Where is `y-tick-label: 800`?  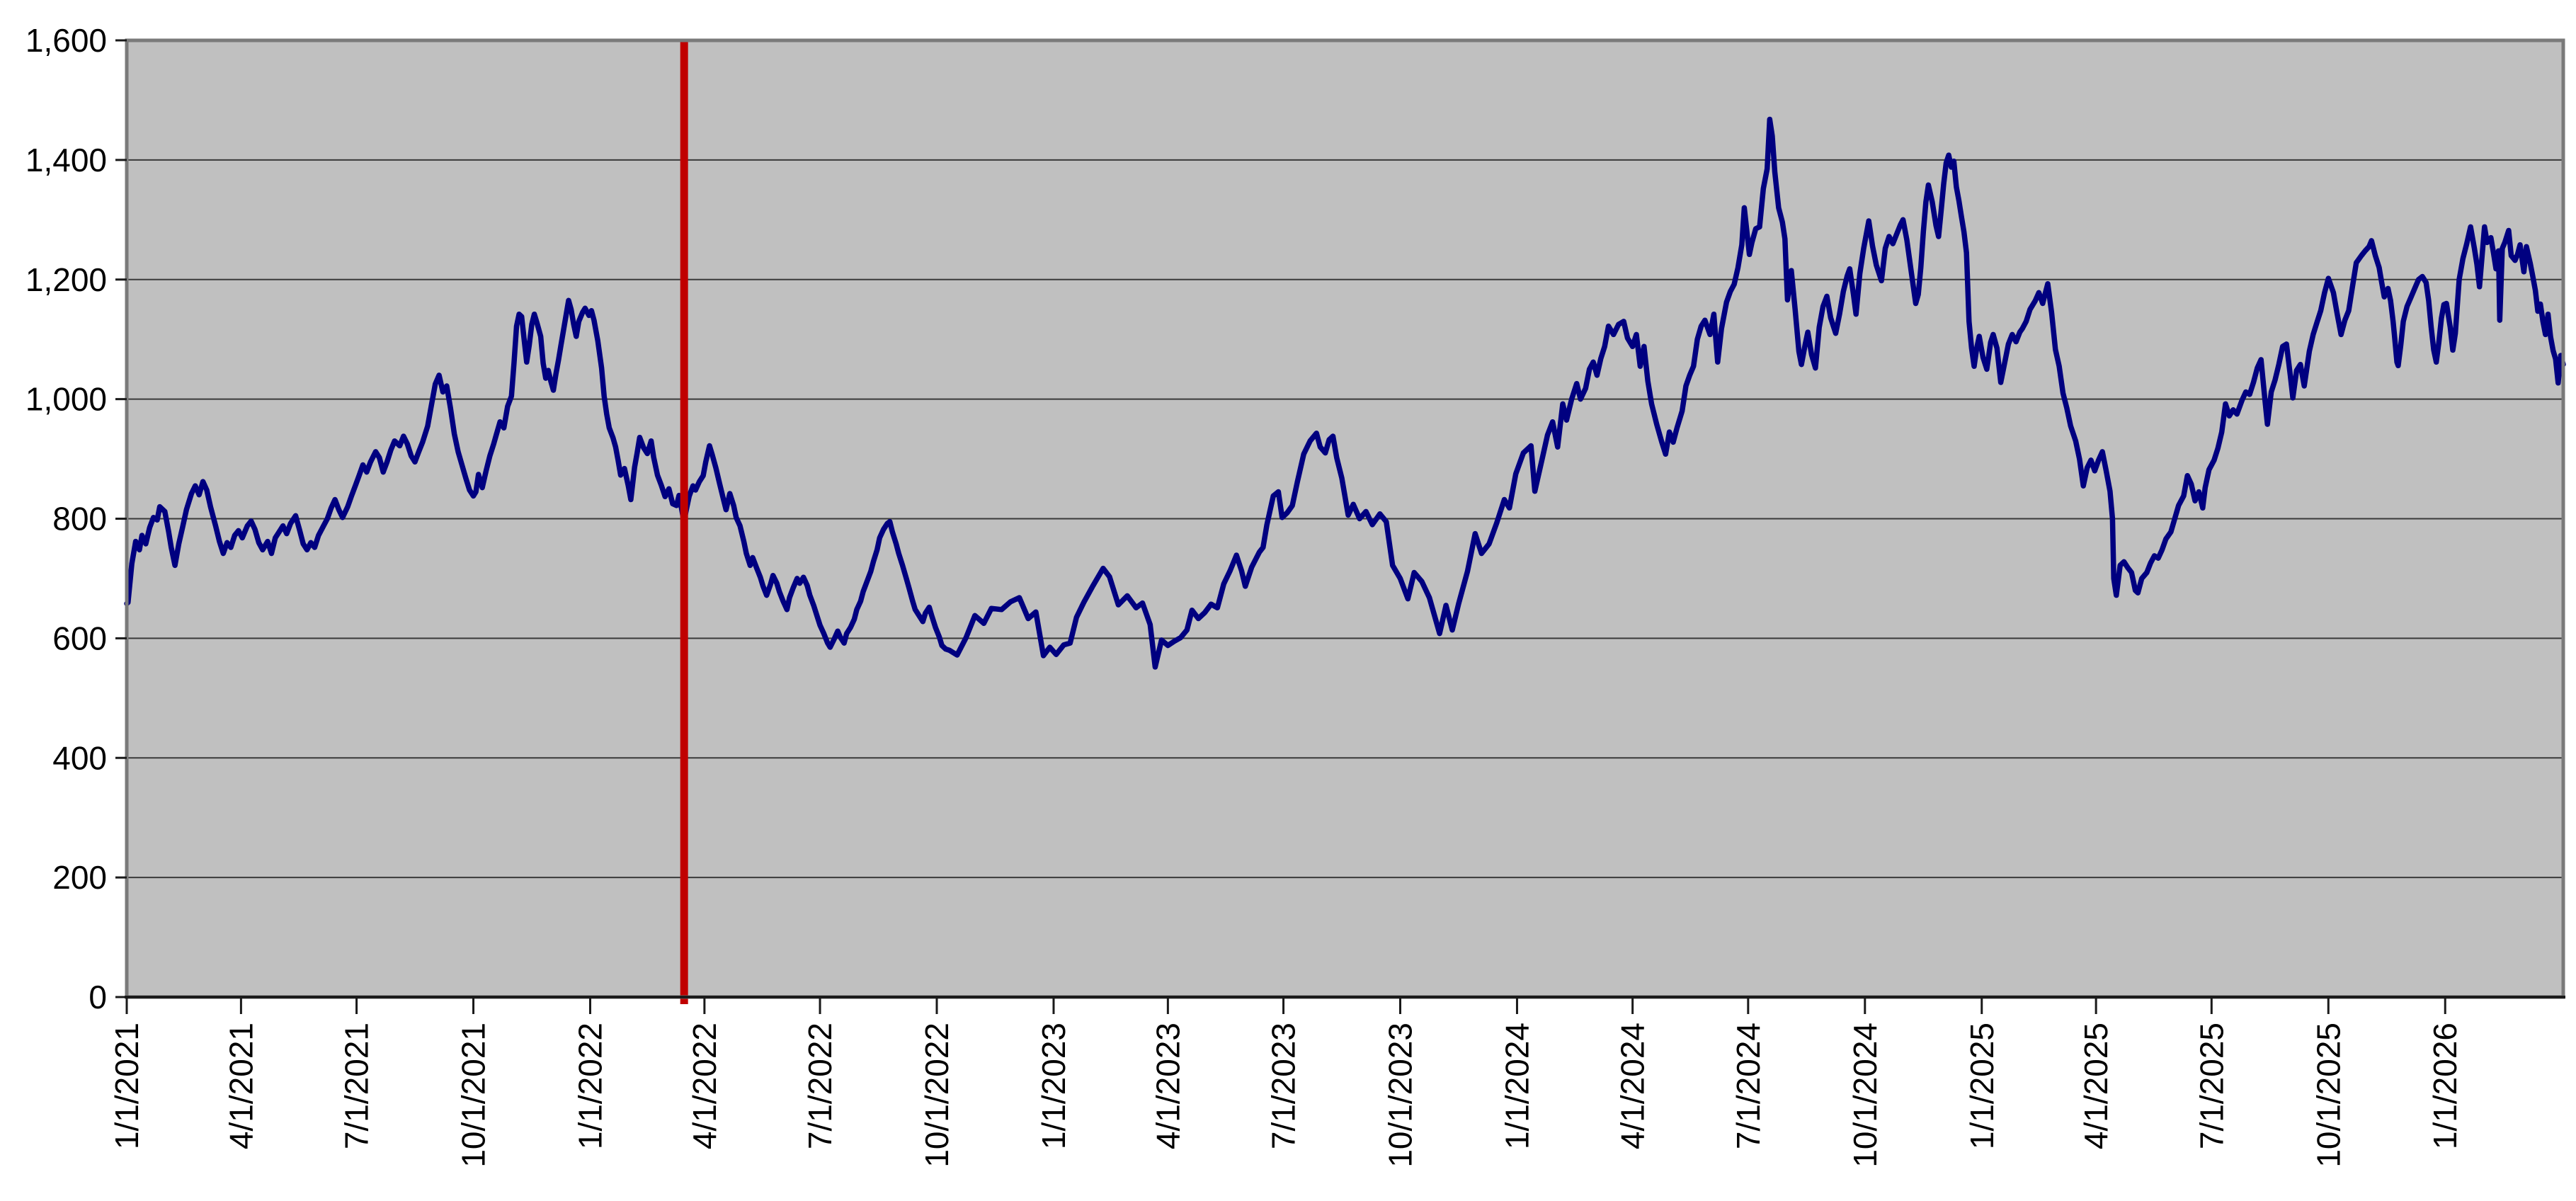
y-tick-label: 800 is located at coordinates (79, 519).